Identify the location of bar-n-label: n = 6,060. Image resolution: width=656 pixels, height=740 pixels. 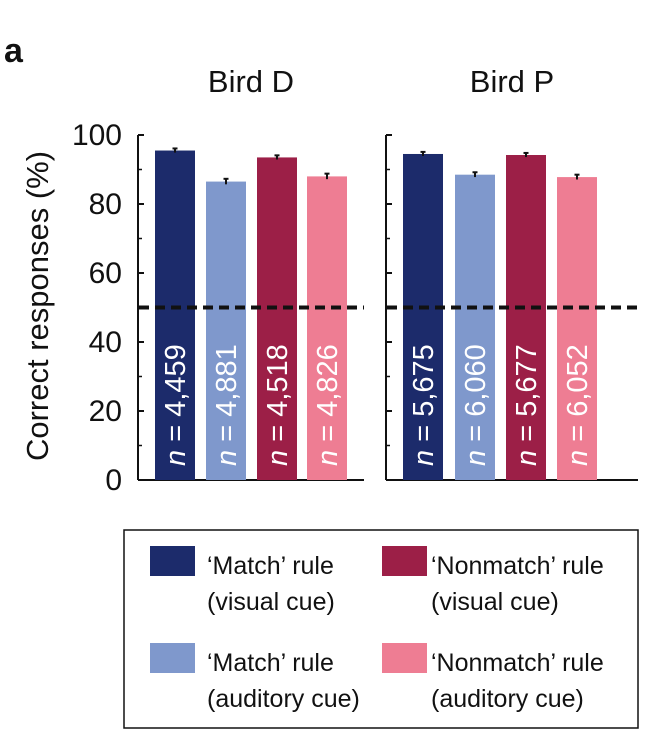
(476, 405).